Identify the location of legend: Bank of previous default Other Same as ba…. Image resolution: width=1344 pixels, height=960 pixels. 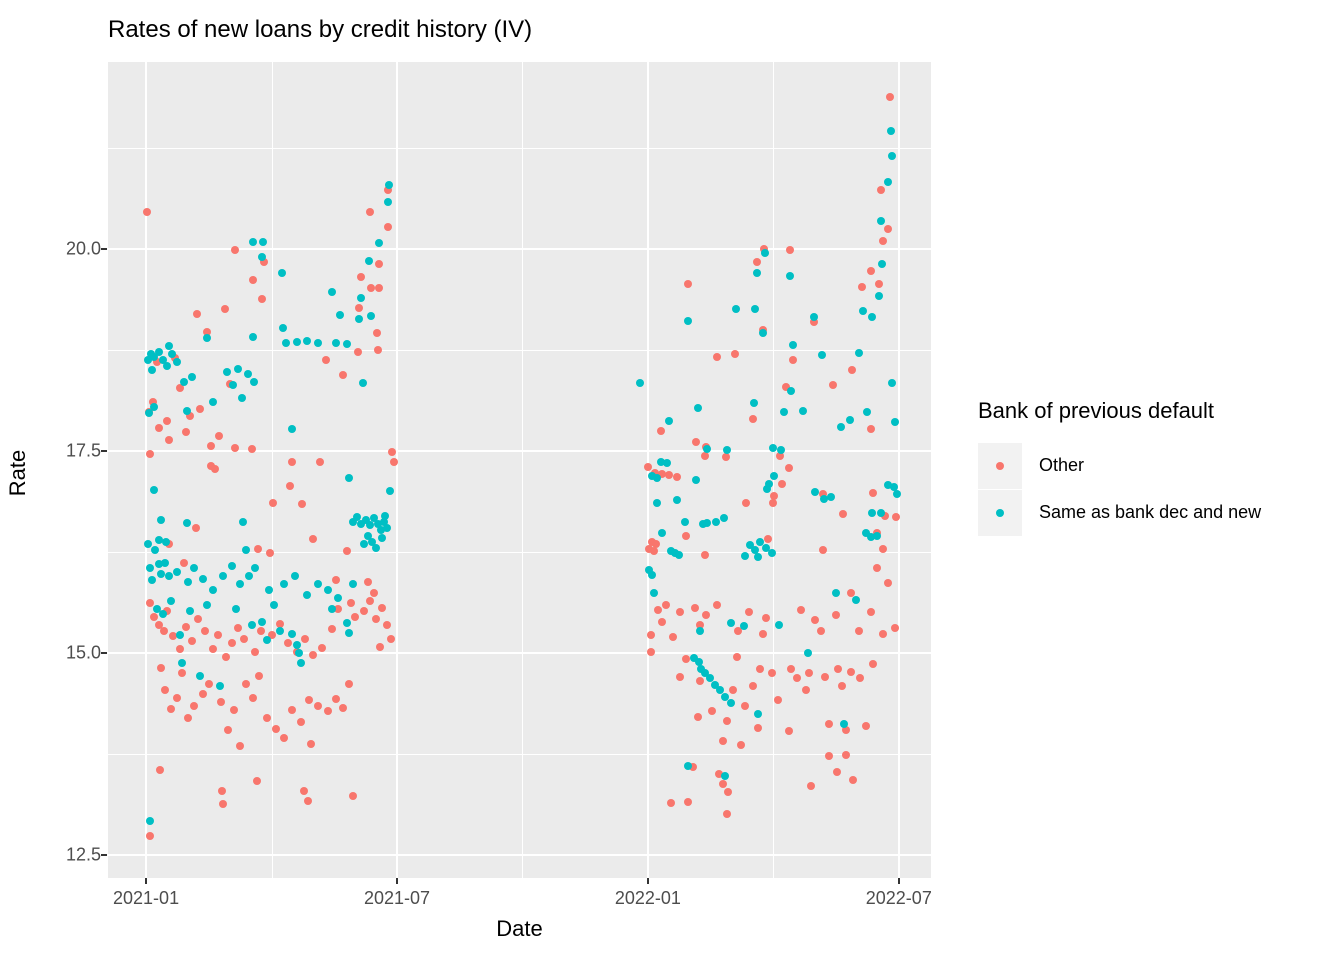
(1119, 467).